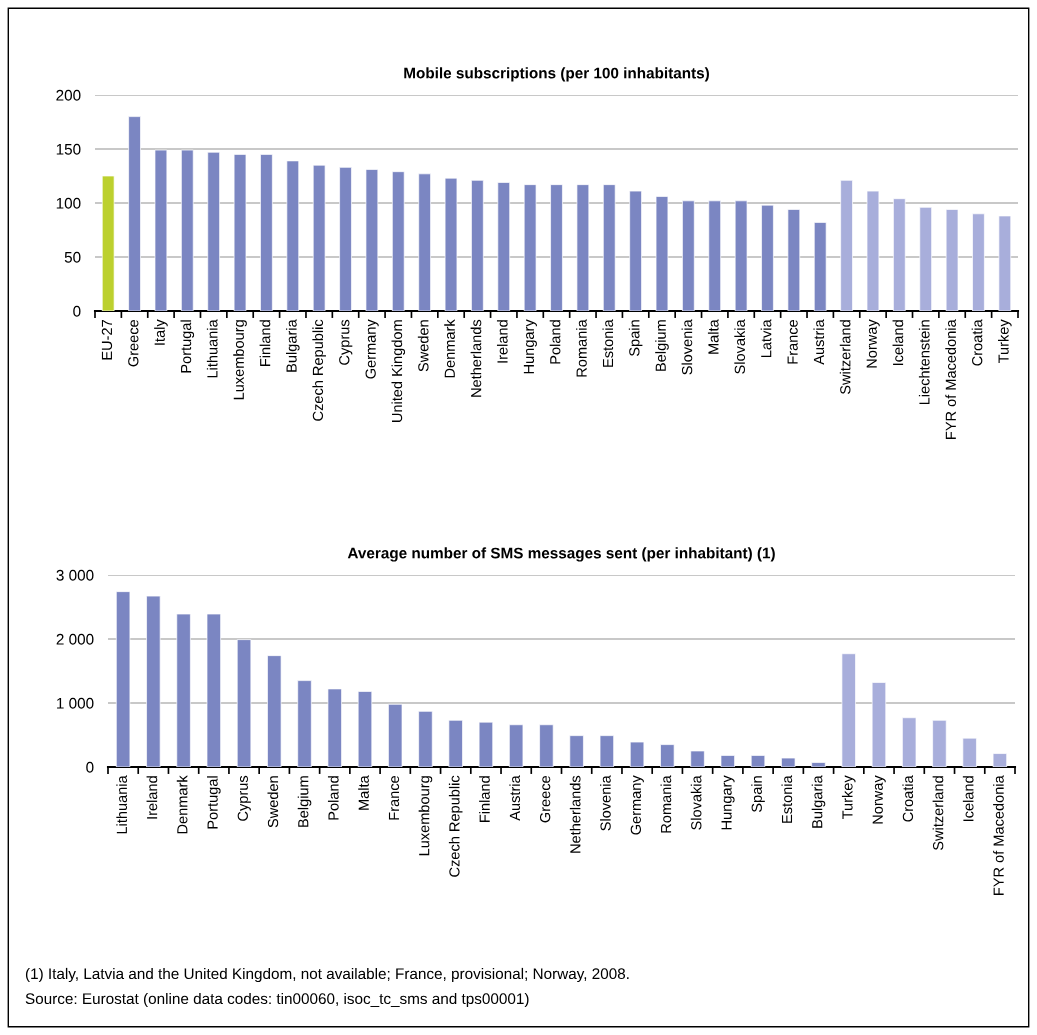 This screenshot has width=1037, height=1035. I want to click on x-tick-label: Netherlands, so click(575, 814).